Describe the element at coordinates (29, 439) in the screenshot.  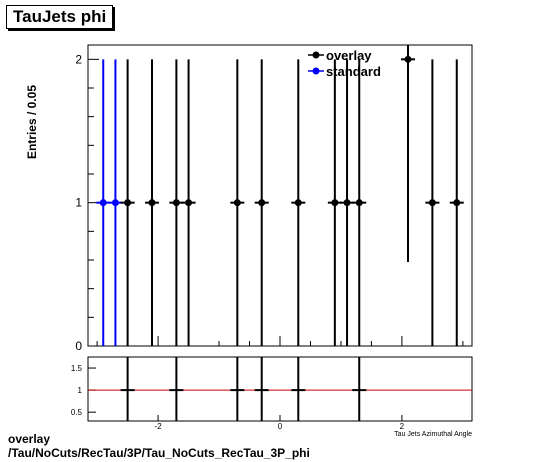
I see `footer-line-1: overlay` at that location.